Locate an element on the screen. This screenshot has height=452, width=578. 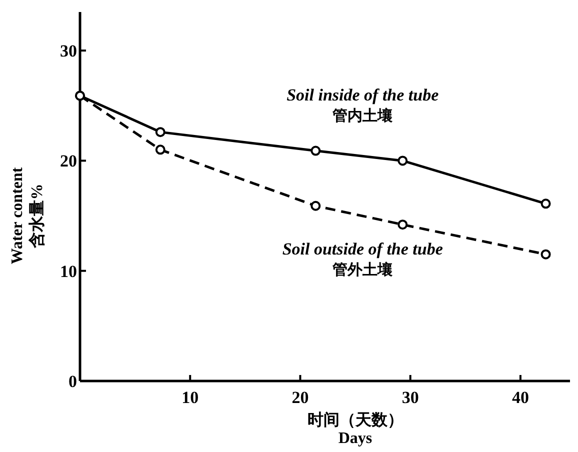
x-tick-label: 40 is located at coordinates (520, 397).